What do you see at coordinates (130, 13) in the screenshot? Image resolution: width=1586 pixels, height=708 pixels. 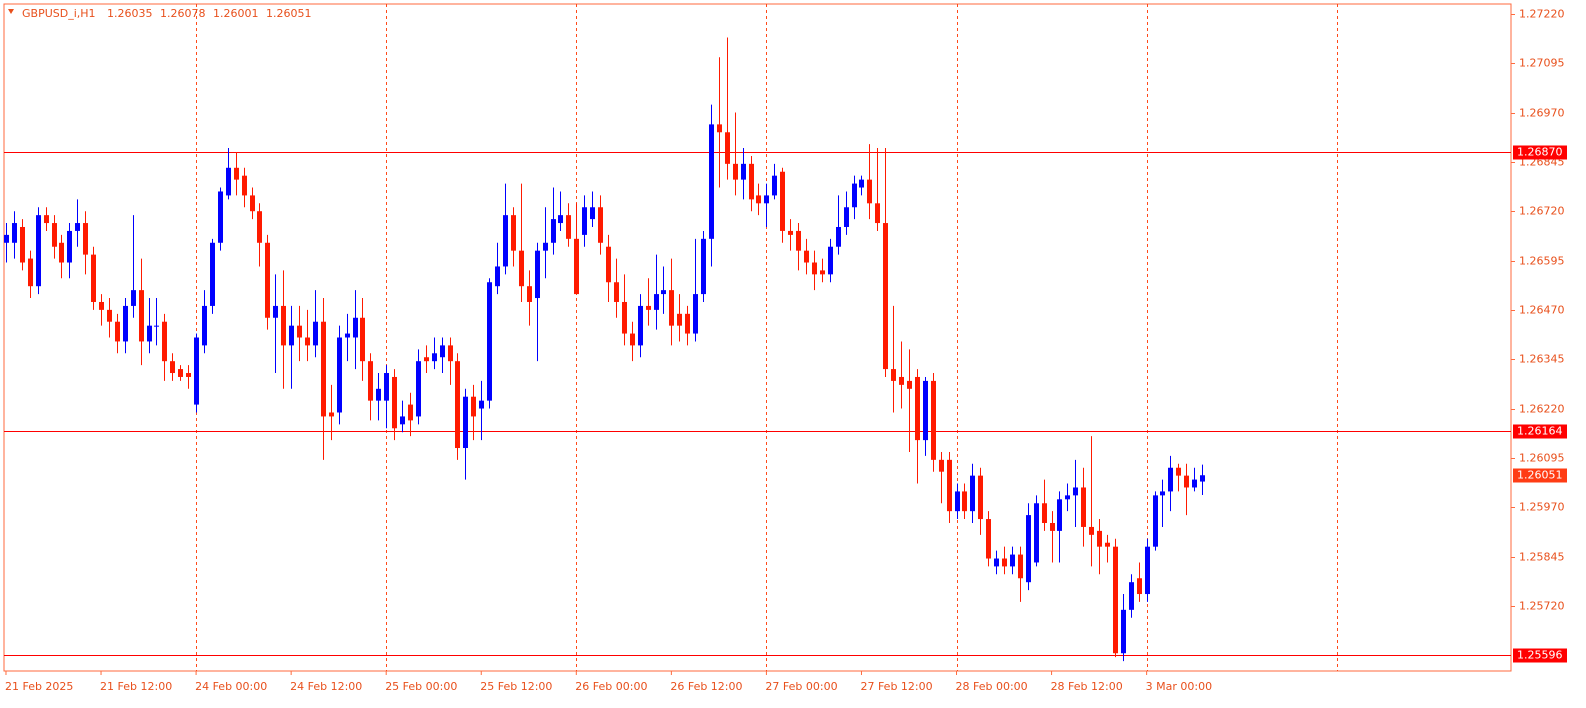 I see `ohlc-open: 1.26035` at bounding box center [130, 13].